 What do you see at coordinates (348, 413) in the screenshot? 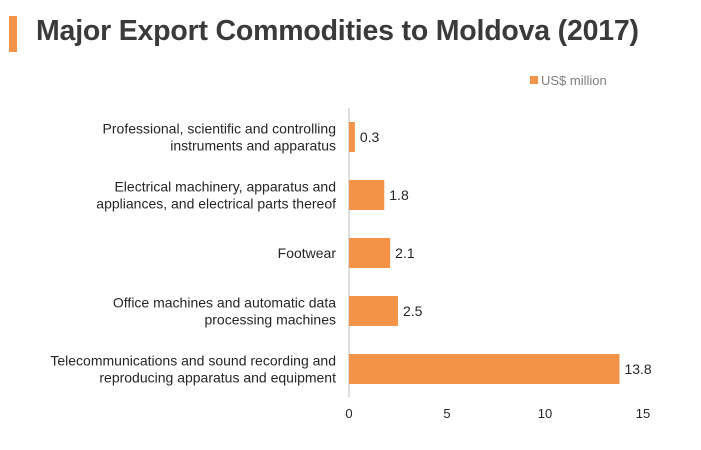
I see `x-tick-label: 0` at bounding box center [348, 413].